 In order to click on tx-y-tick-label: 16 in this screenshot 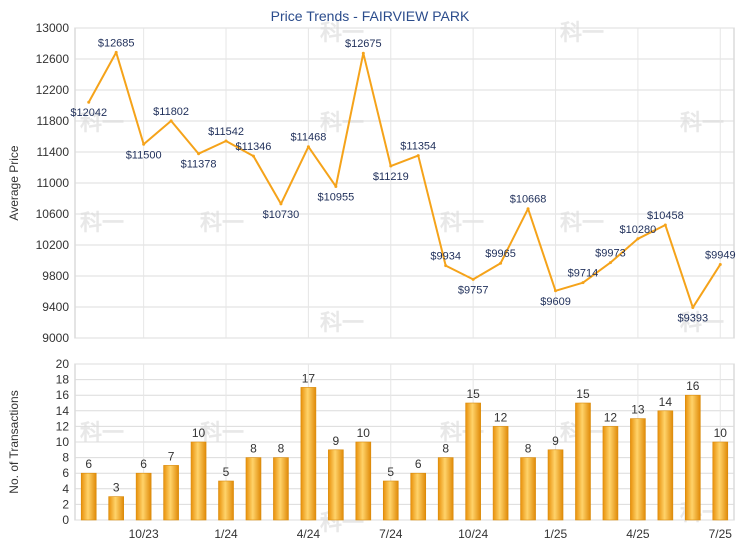, I will do `click(63, 395)`.